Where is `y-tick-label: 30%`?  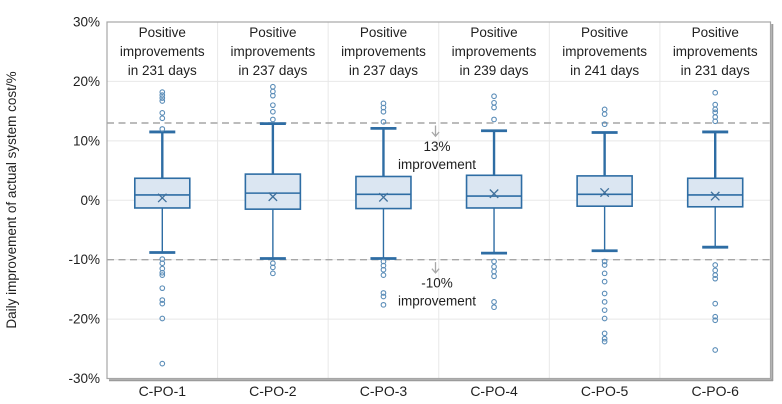 y-tick-label: 30% is located at coordinates (86, 22).